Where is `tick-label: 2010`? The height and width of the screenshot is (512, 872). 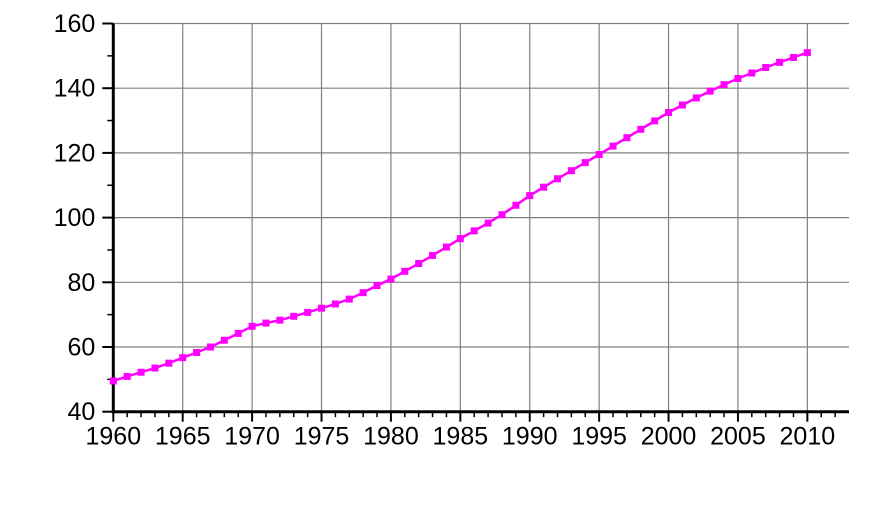
tick-label: 2010 is located at coordinates (808, 437).